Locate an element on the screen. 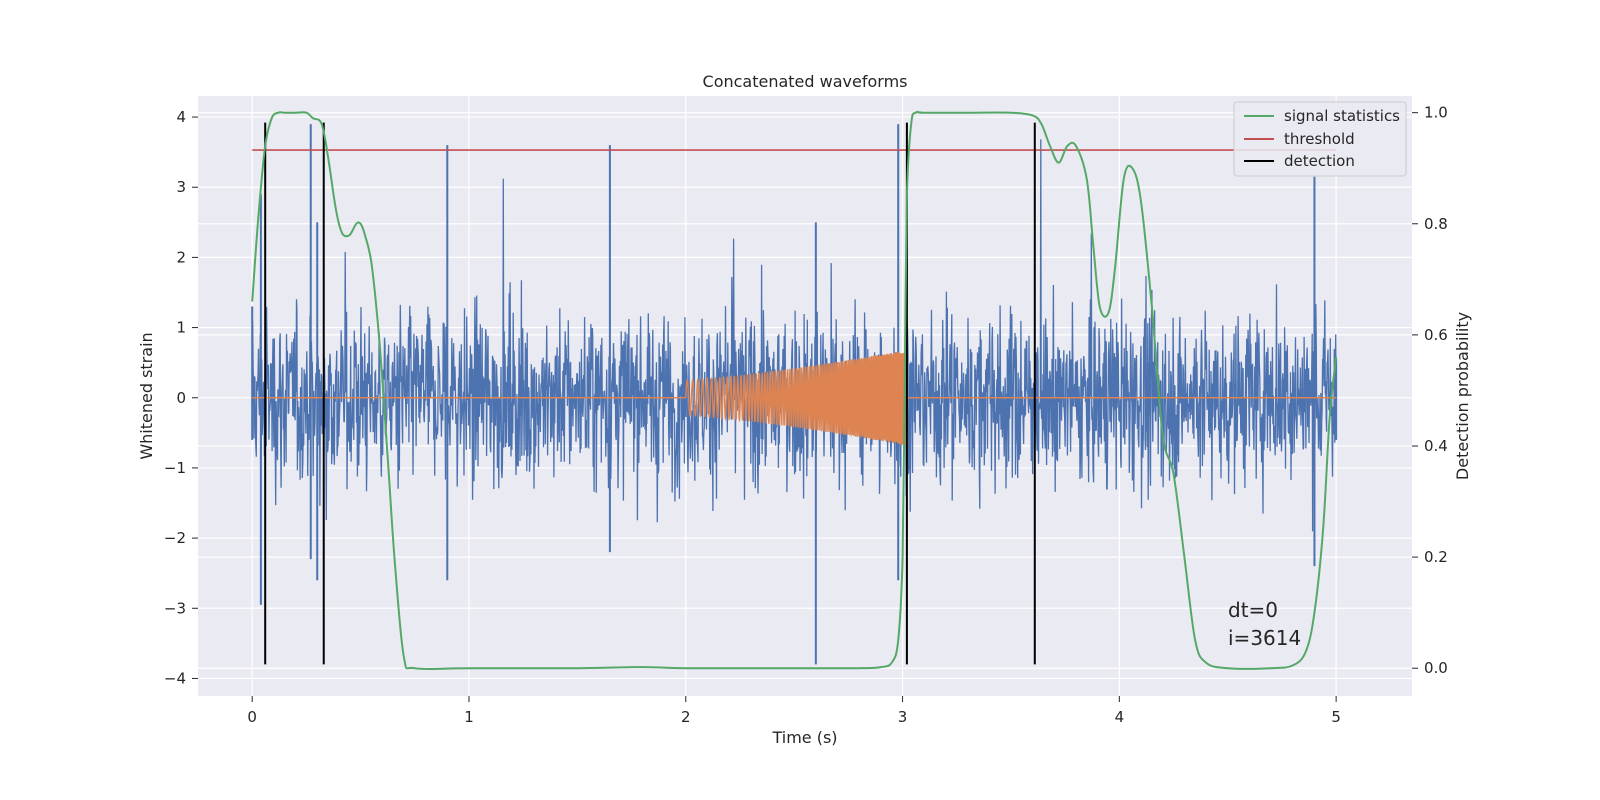 This screenshot has width=1600, height=800. y-tick-label: −4 is located at coordinates (175, 678).